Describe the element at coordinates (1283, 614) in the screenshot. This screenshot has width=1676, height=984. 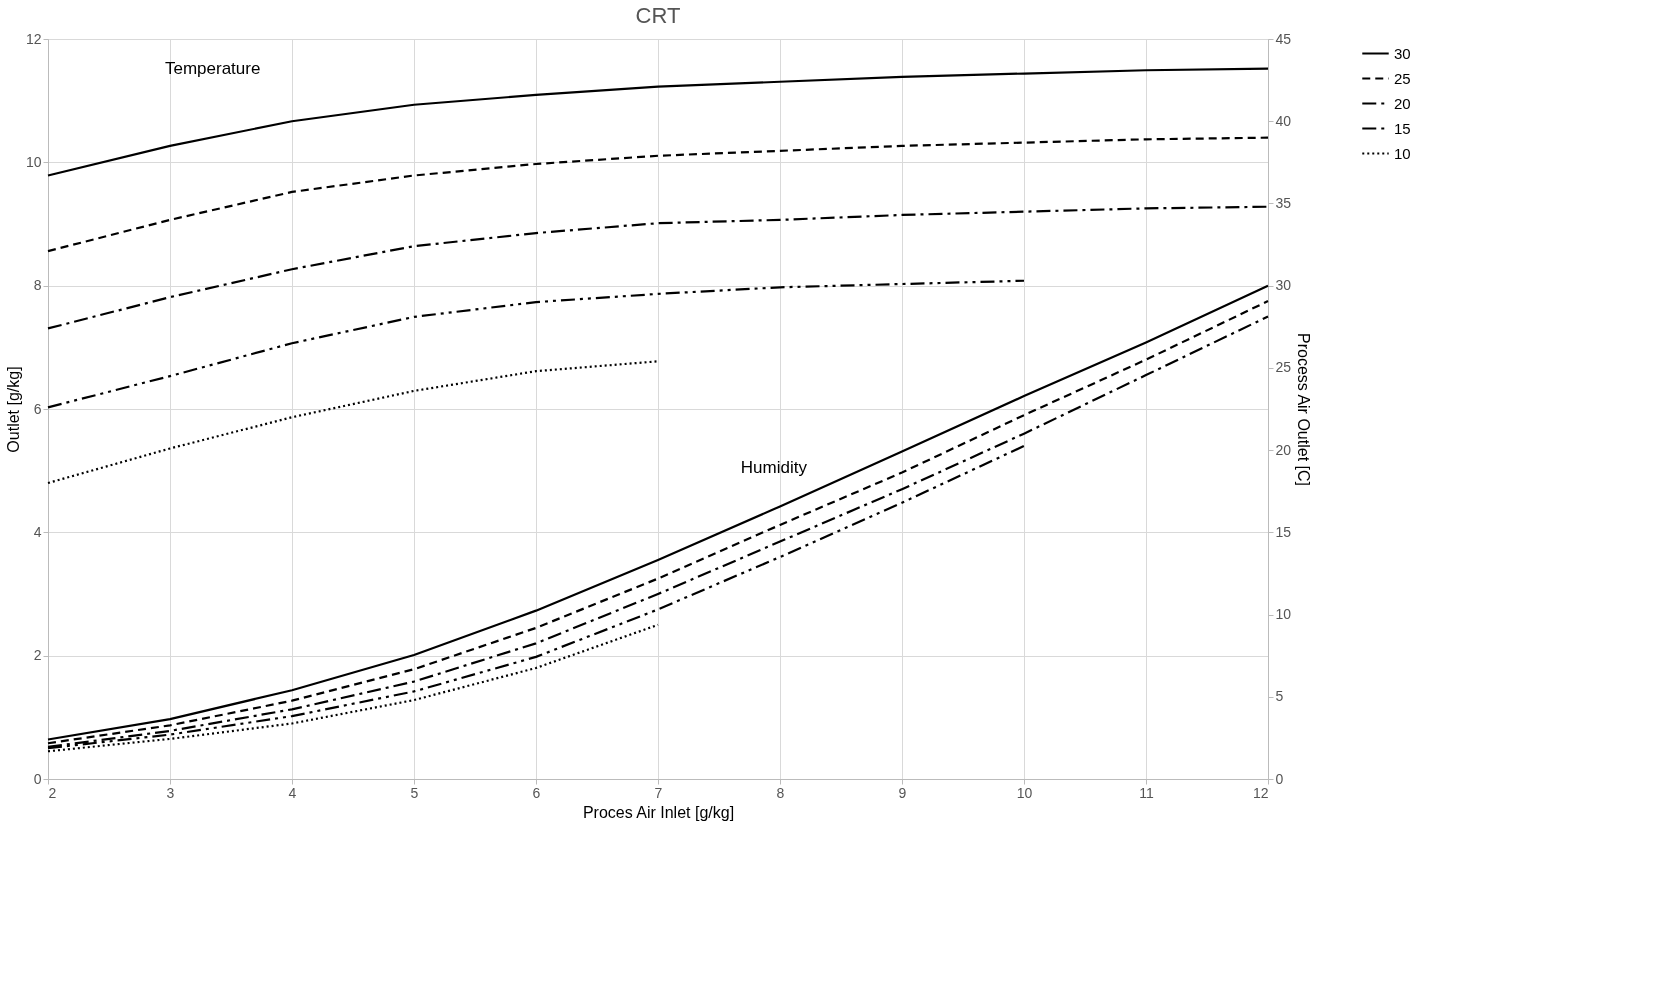
I see `y2-tick-label: 10` at that location.